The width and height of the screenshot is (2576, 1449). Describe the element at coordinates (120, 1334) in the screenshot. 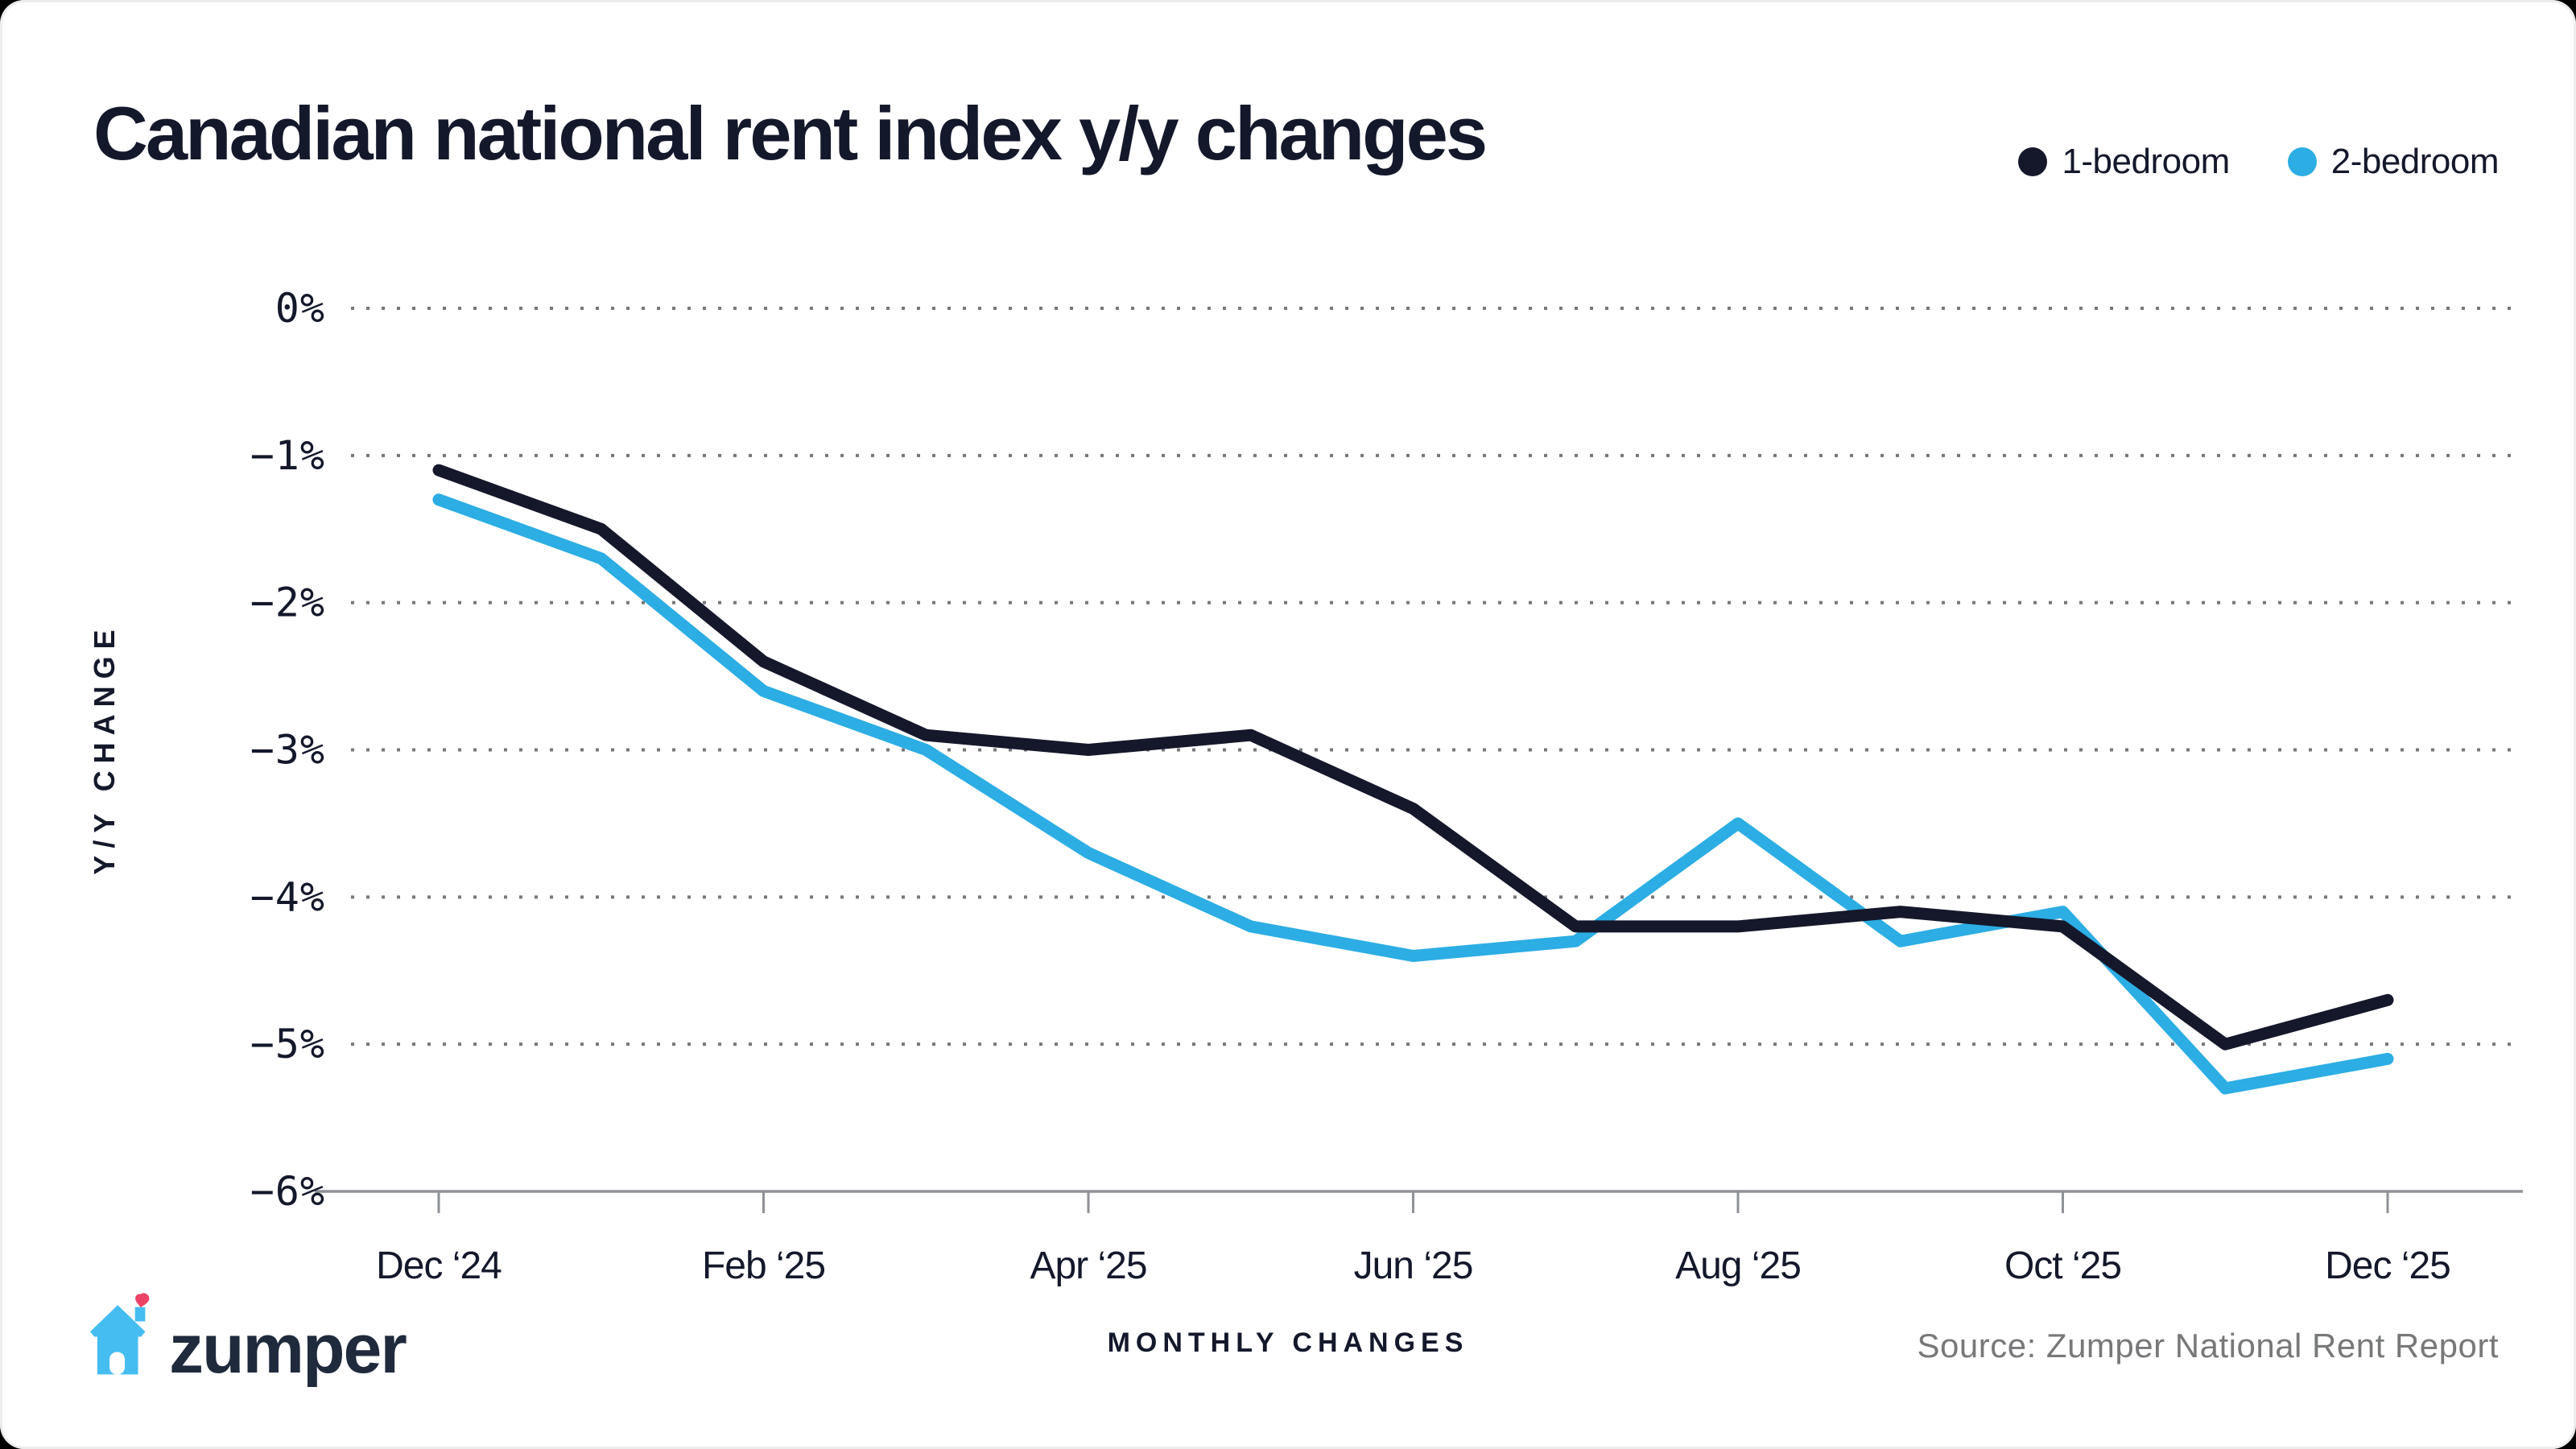

I see `zumper-house-icon` at that location.